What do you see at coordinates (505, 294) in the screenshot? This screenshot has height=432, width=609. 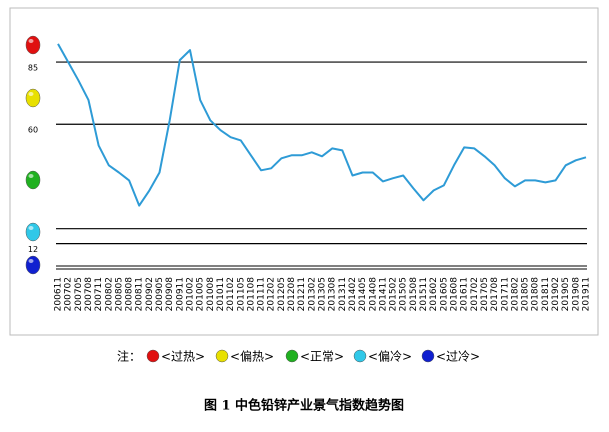 I see `x-tick-label: 201711` at bounding box center [505, 294].